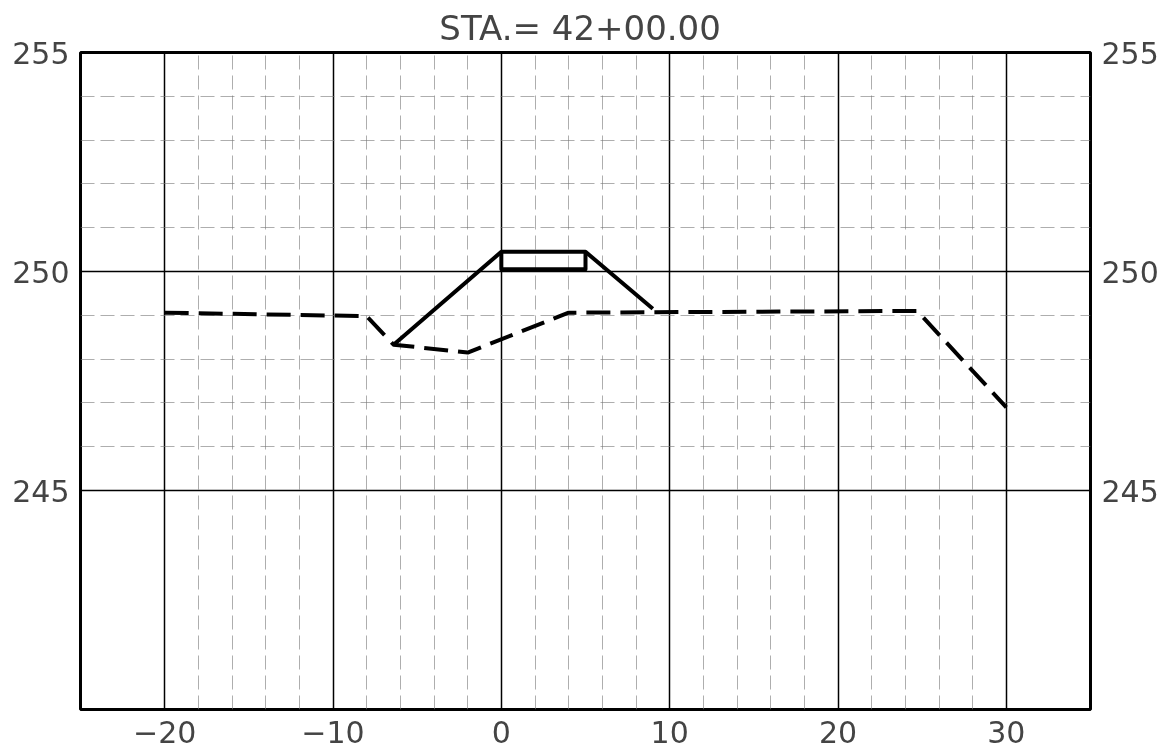 The image size is (1176, 750). Describe the element at coordinates (669, 732) in the screenshot. I see `x-tick-label: 10` at that location.